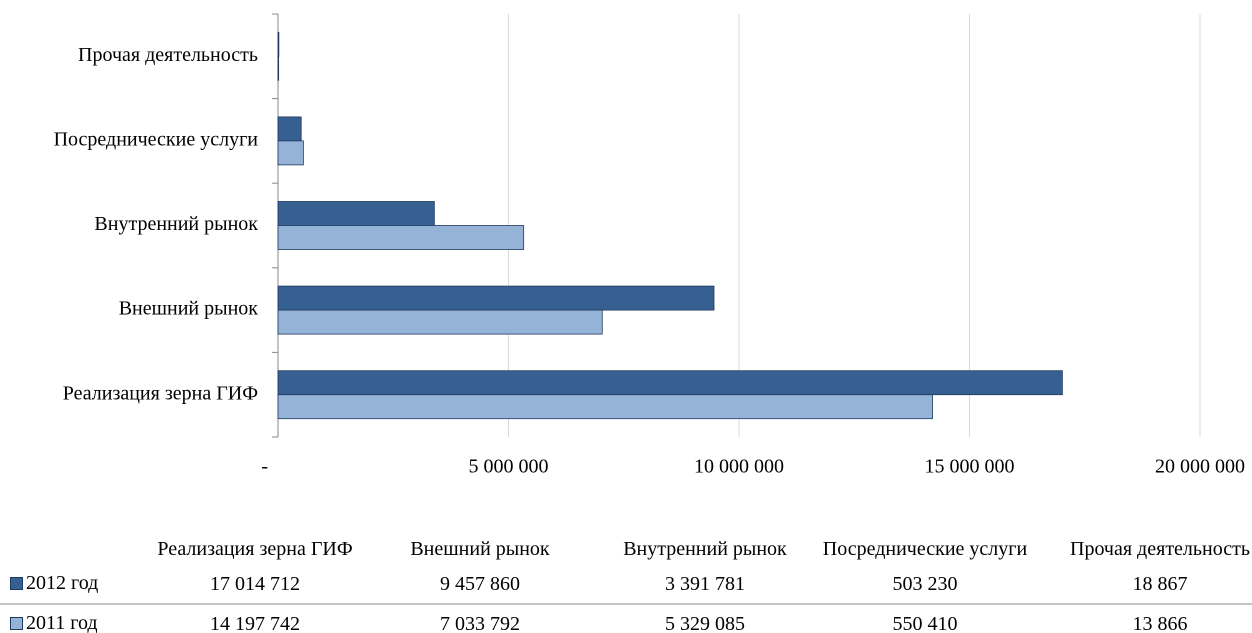  Describe the element at coordinates (160, 393) in the screenshot. I see `y-tick-label: Реализация зерна ГИФ` at that location.